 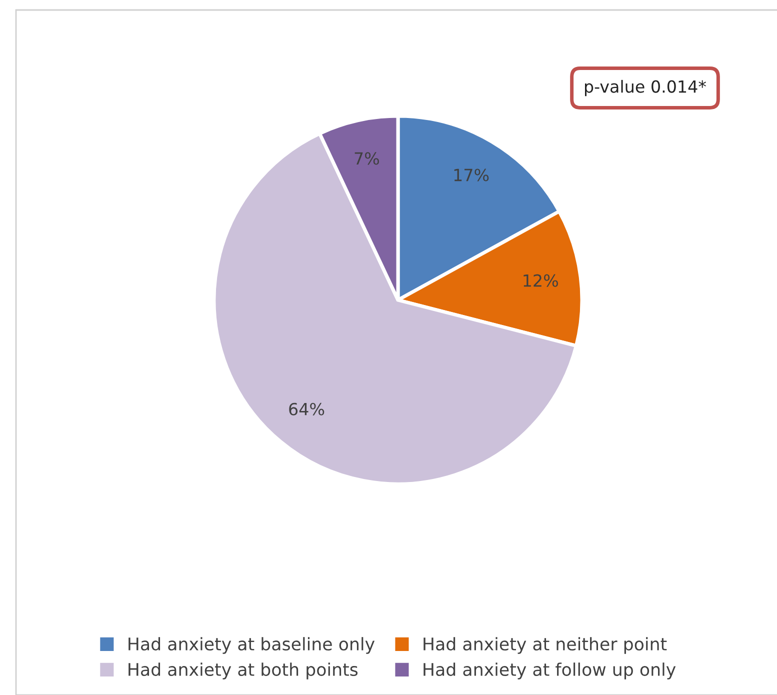 What do you see at coordinates (550, 671) in the screenshot?
I see `legend-label: Had anxiety at follow up only` at bounding box center [550, 671].